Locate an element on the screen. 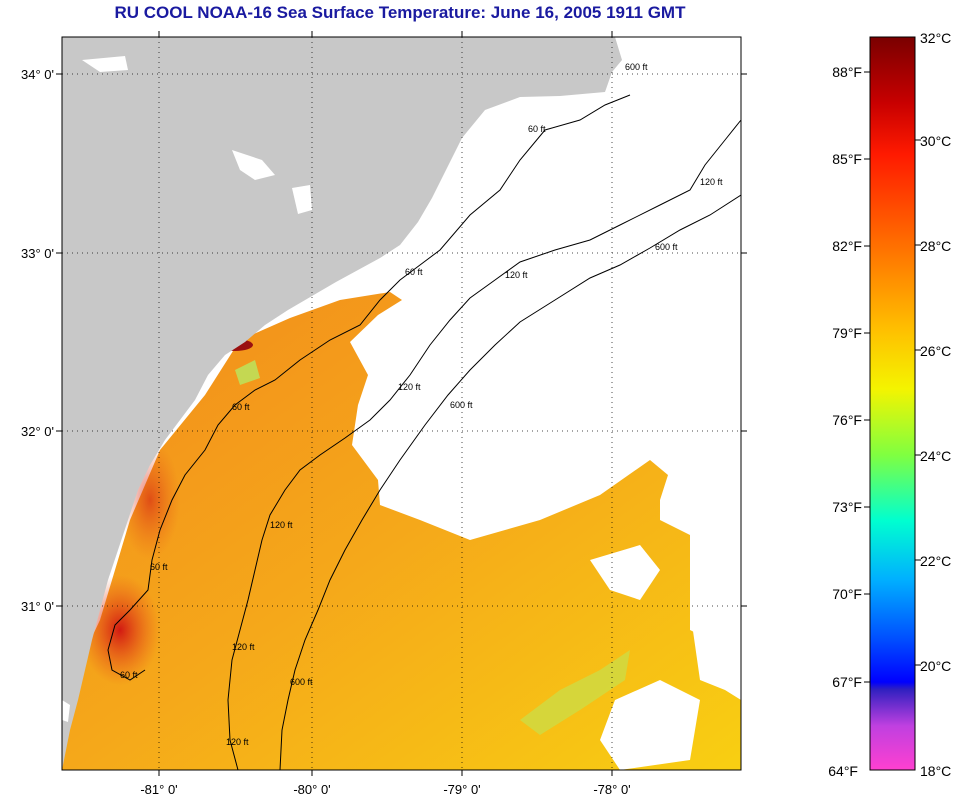  colorbar-fahrenheit-label: 73°F is located at coordinates (847, 507).